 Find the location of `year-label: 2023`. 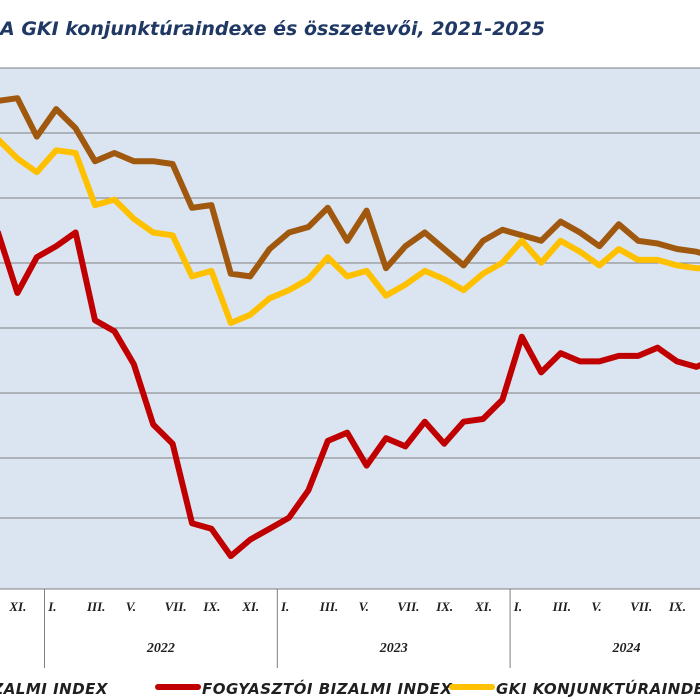

year-label: 2023 is located at coordinates (393, 648).